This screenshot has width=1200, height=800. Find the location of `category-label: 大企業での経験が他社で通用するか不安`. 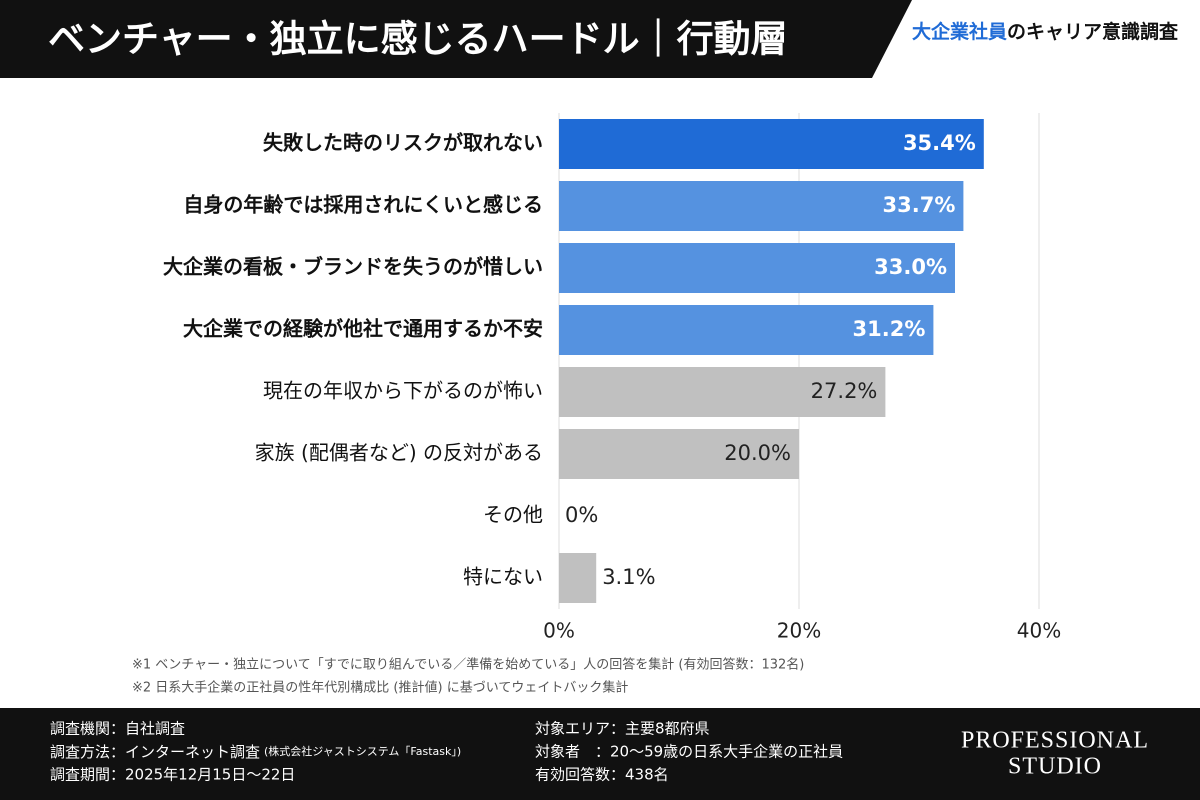

category-label: 大企業での経験が他社で通用するか不安 is located at coordinates (363, 329).